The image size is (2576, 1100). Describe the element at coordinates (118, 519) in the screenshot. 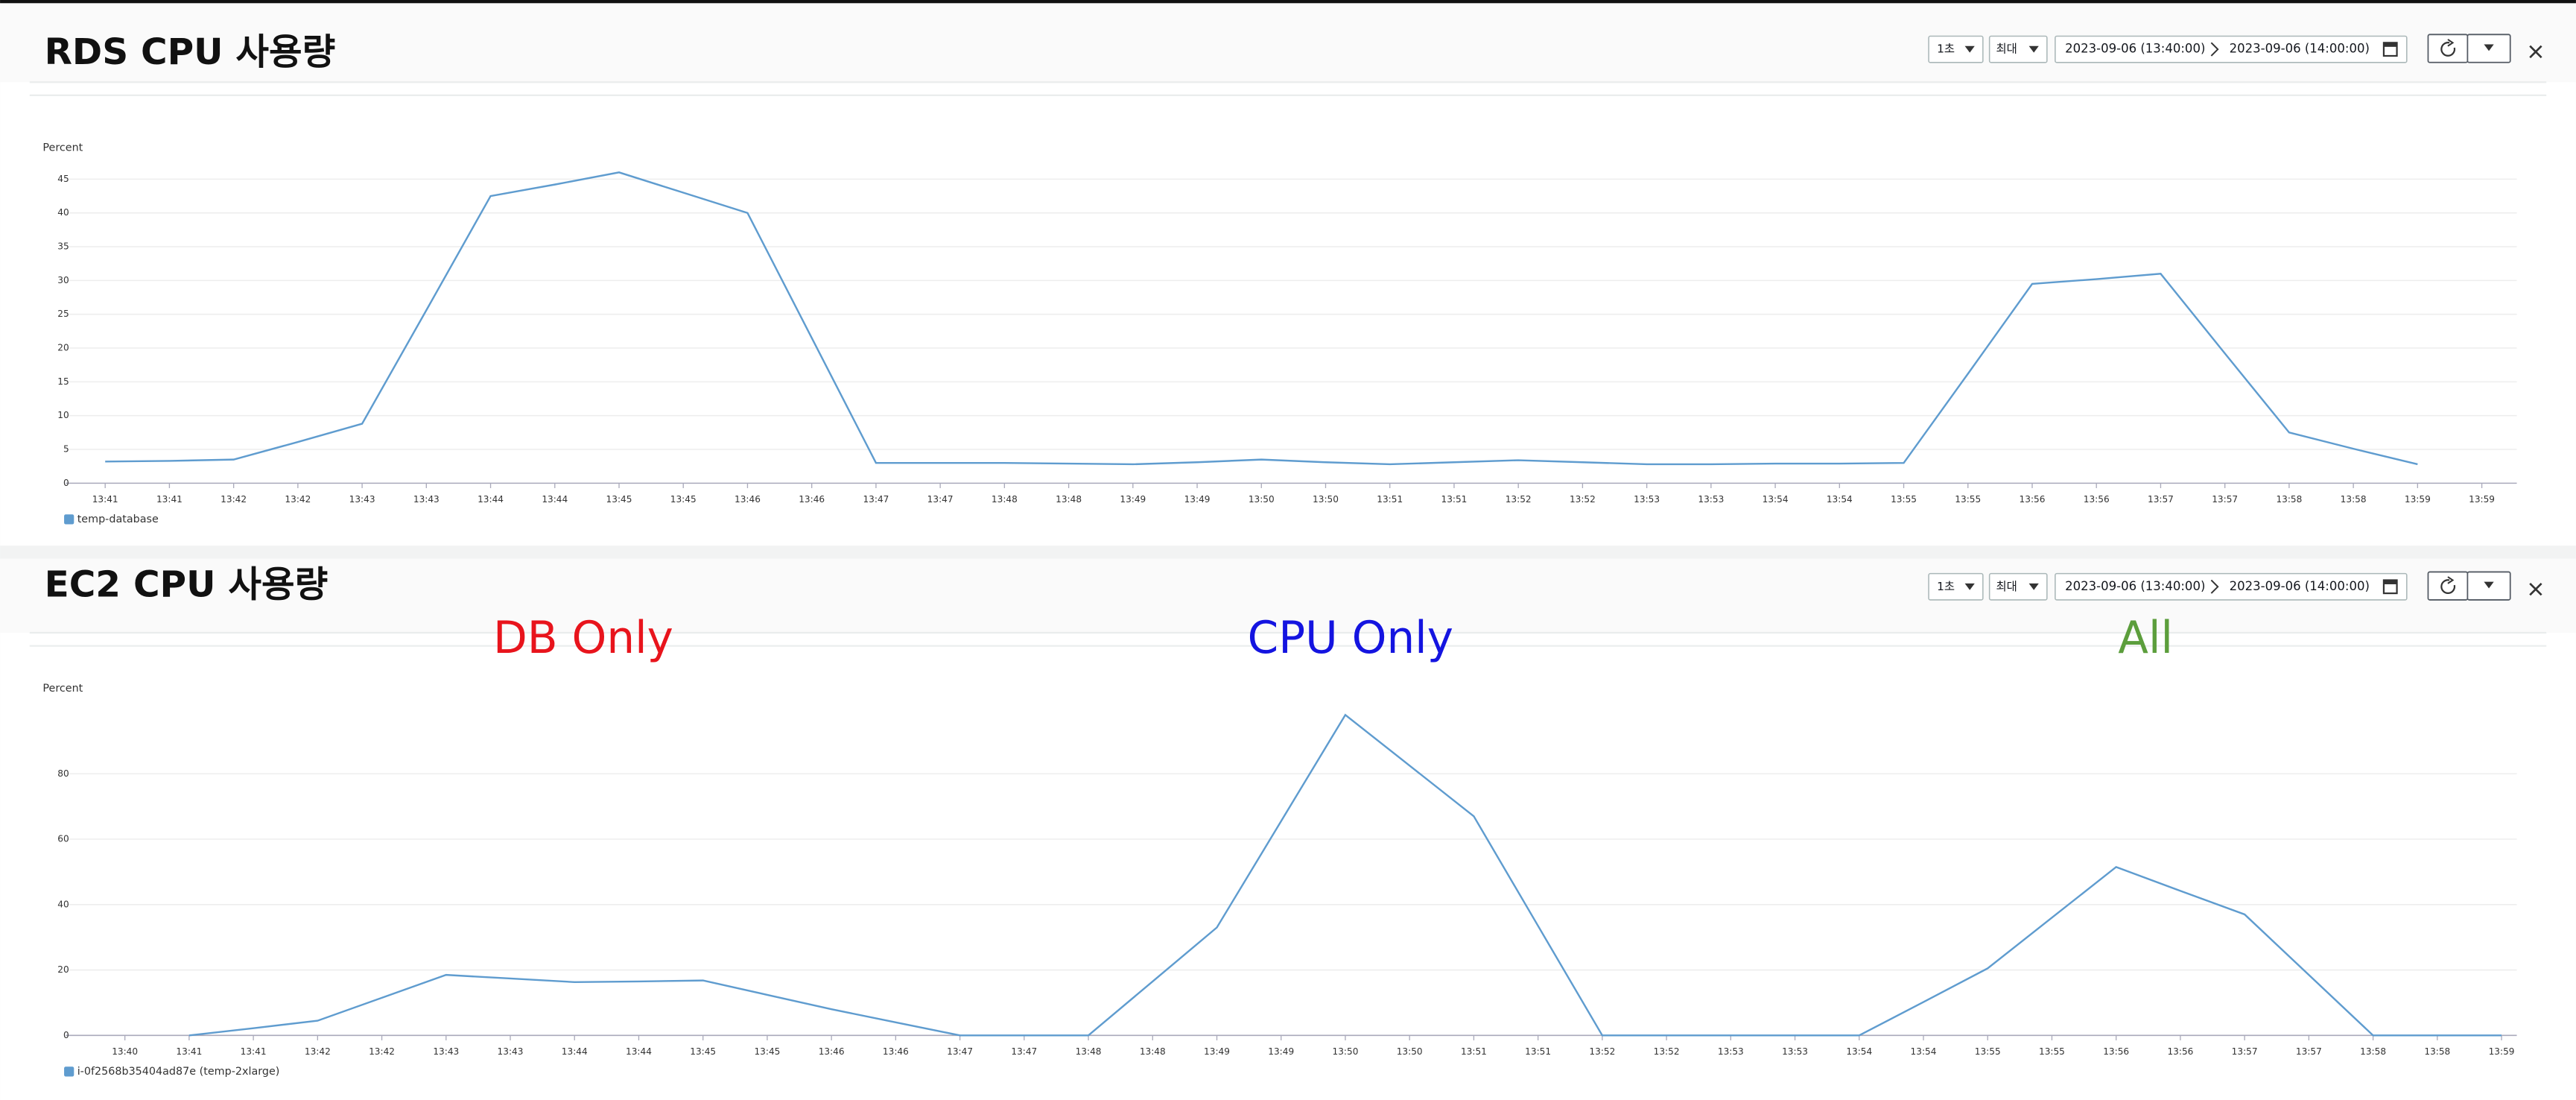

I see `legend-label: temp-database` at that location.